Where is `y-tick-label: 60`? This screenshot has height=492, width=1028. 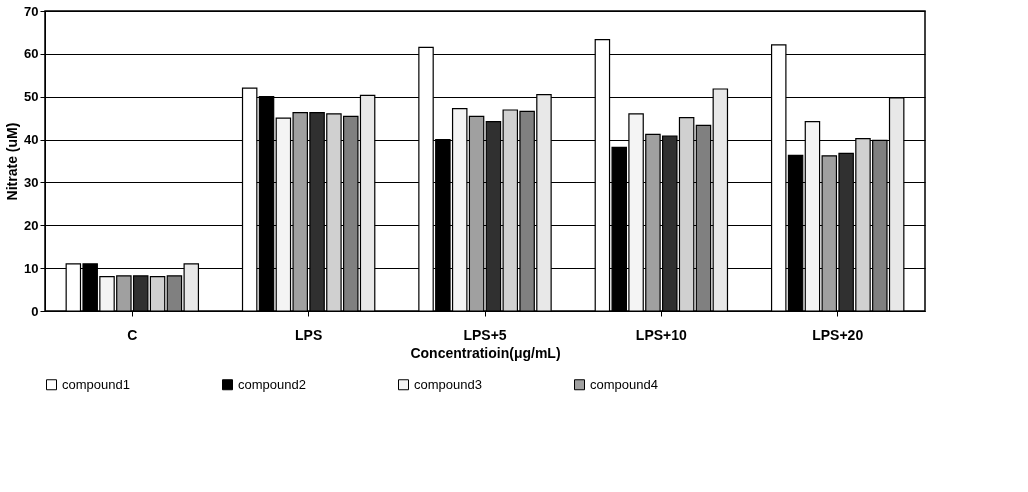 y-tick-label: 60 is located at coordinates (31, 54).